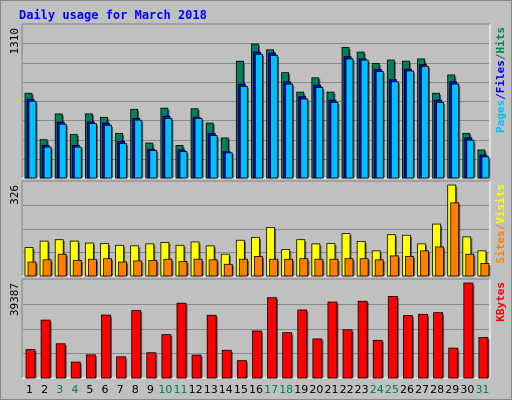 The height and width of the screenshot is (400, 512). What do you see at coordinates (407, 389) in the screenshot?
I see `x-tick-label: 26` at bounding box center [407, 389].